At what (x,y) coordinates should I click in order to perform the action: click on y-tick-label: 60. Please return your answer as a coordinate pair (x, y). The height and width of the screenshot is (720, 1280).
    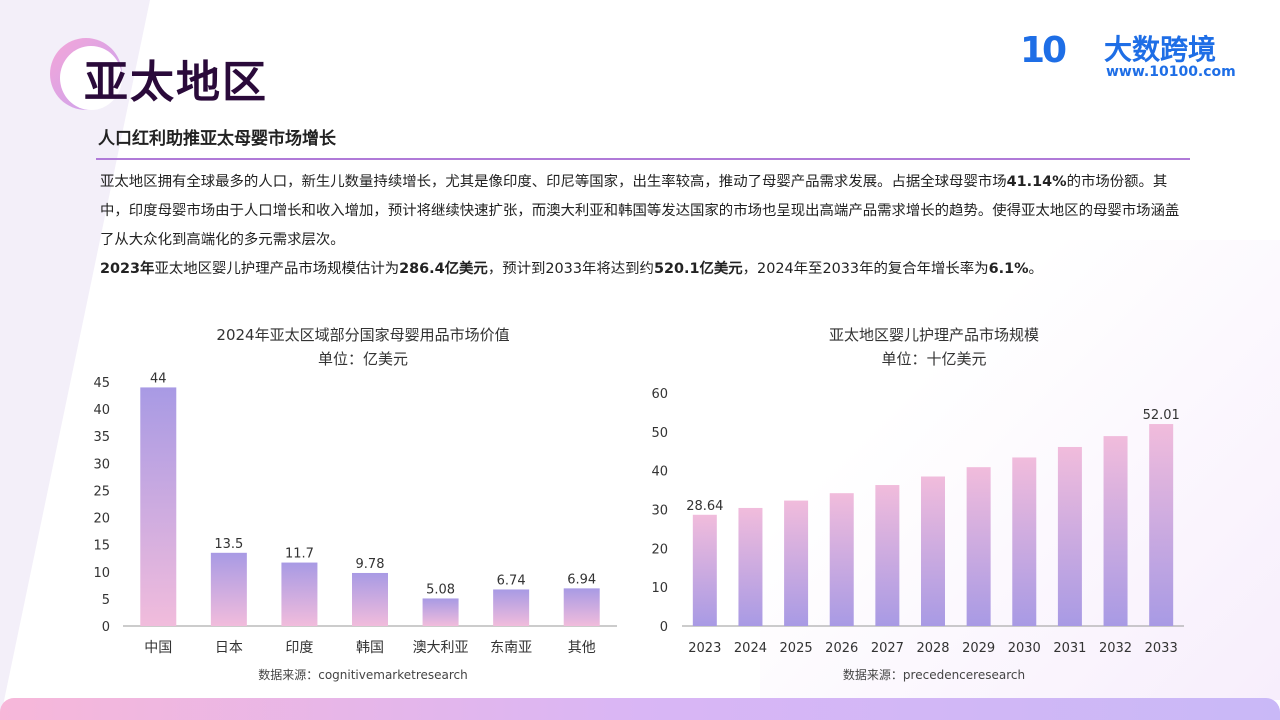
    Looking at the image, I should click on (659, 394).